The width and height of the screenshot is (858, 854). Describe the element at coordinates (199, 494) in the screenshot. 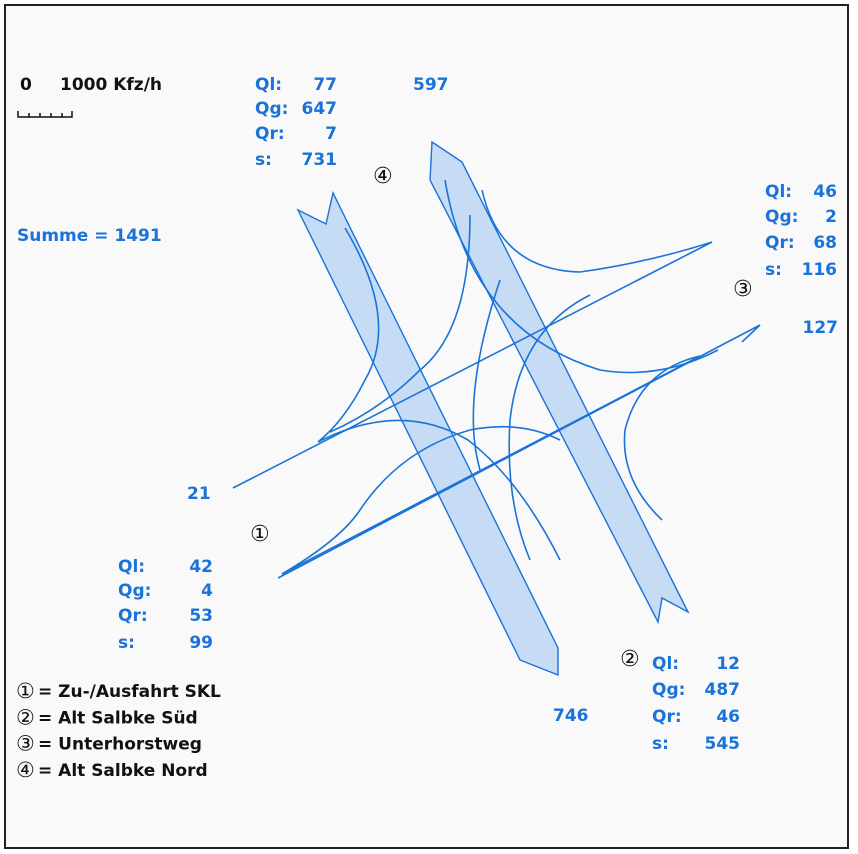

I see `through-value: 21` at that location.